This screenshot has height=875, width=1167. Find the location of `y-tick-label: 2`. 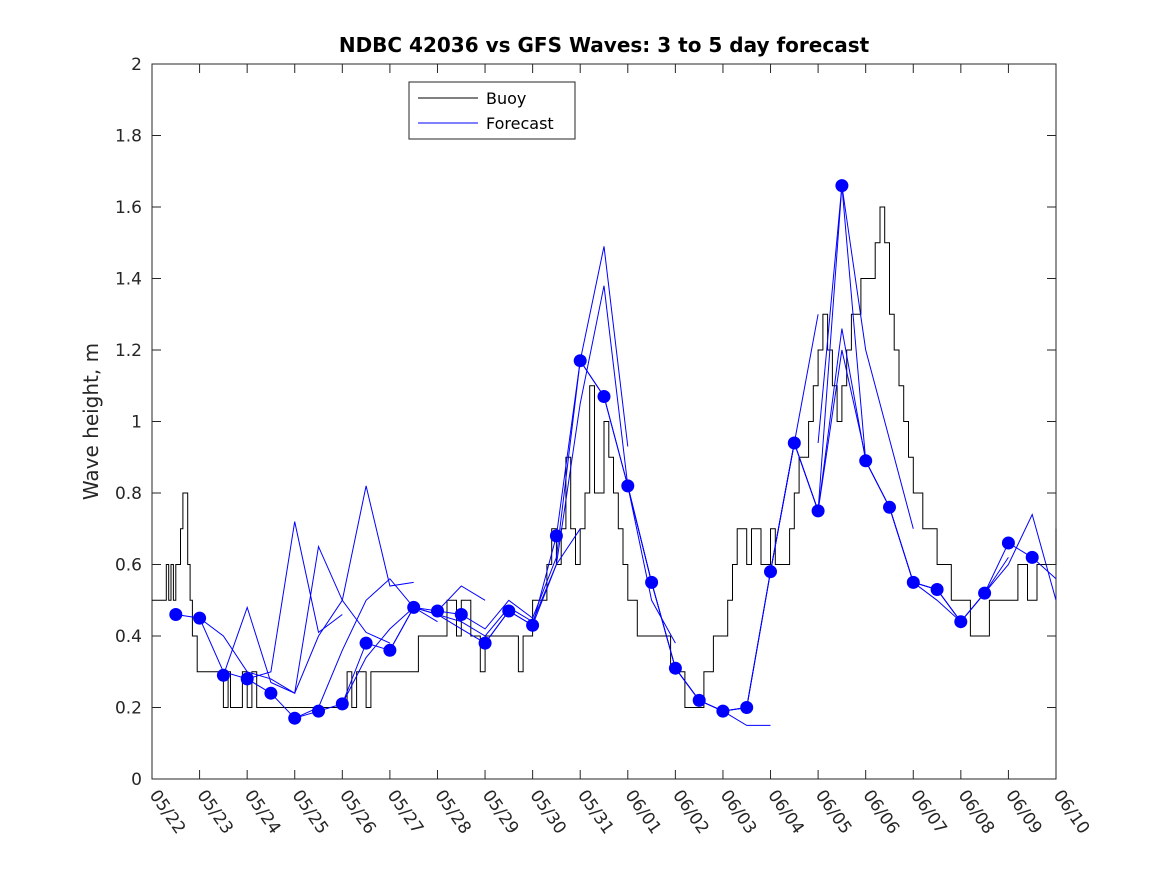

y-tick-label: 2 is located at coordinates (136, 65).